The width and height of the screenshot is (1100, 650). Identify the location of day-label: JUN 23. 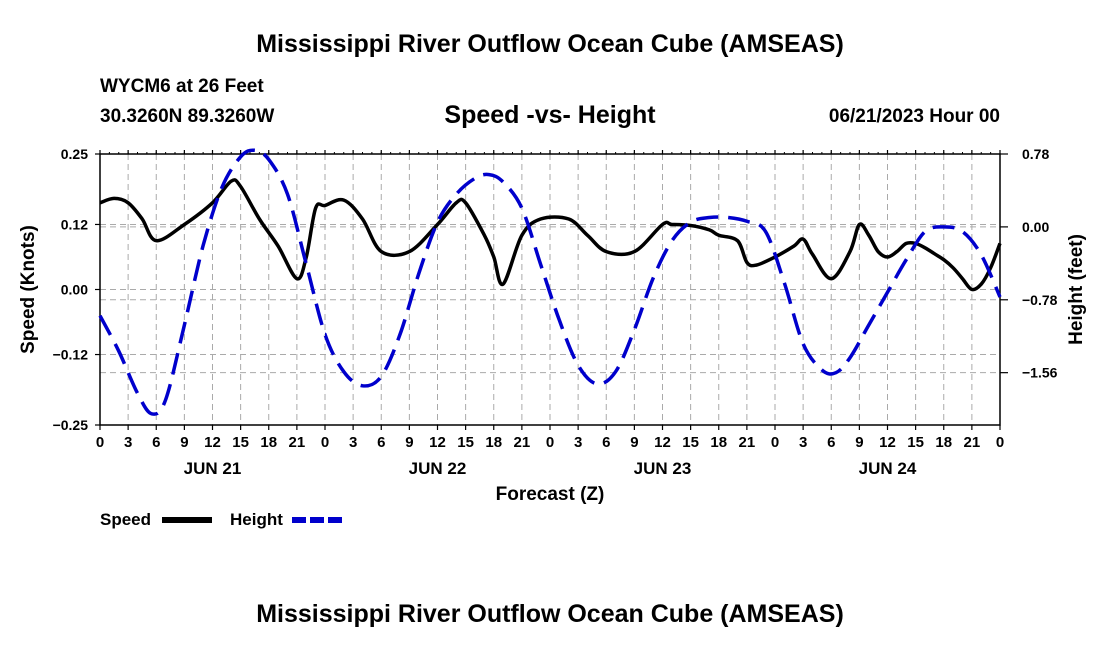
(663, 468).